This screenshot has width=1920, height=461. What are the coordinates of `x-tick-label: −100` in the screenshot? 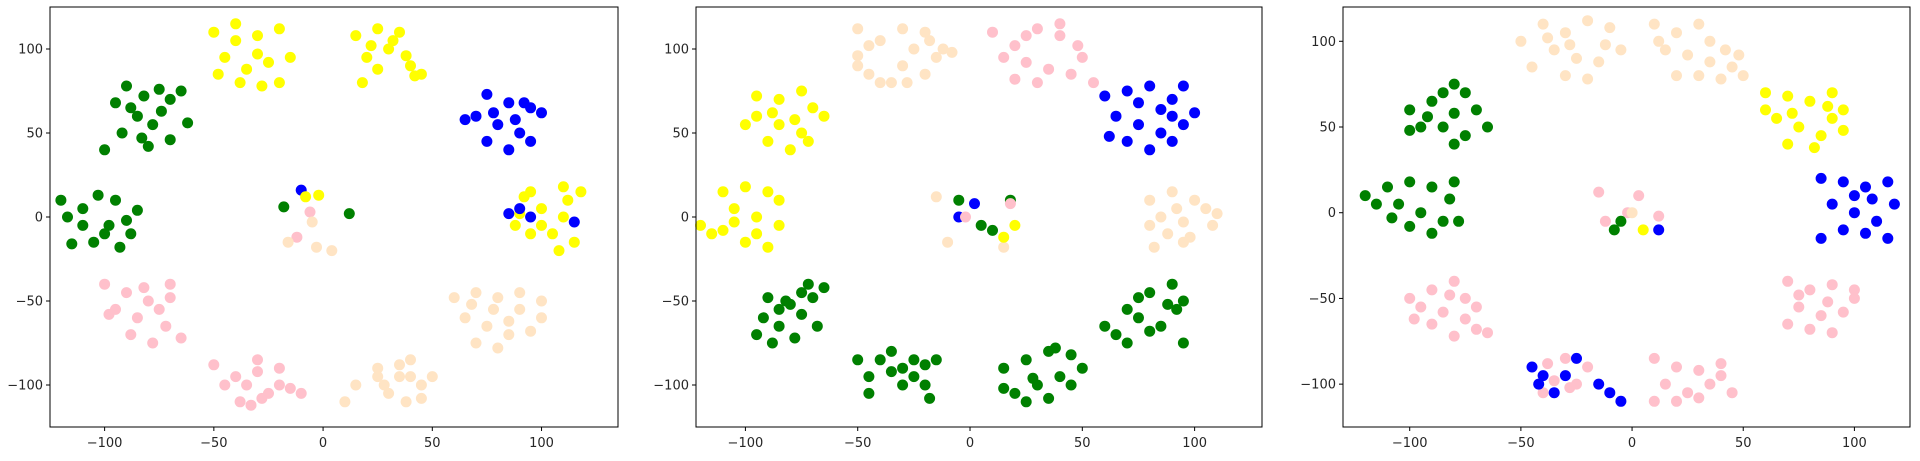 It's located at (105, 443).